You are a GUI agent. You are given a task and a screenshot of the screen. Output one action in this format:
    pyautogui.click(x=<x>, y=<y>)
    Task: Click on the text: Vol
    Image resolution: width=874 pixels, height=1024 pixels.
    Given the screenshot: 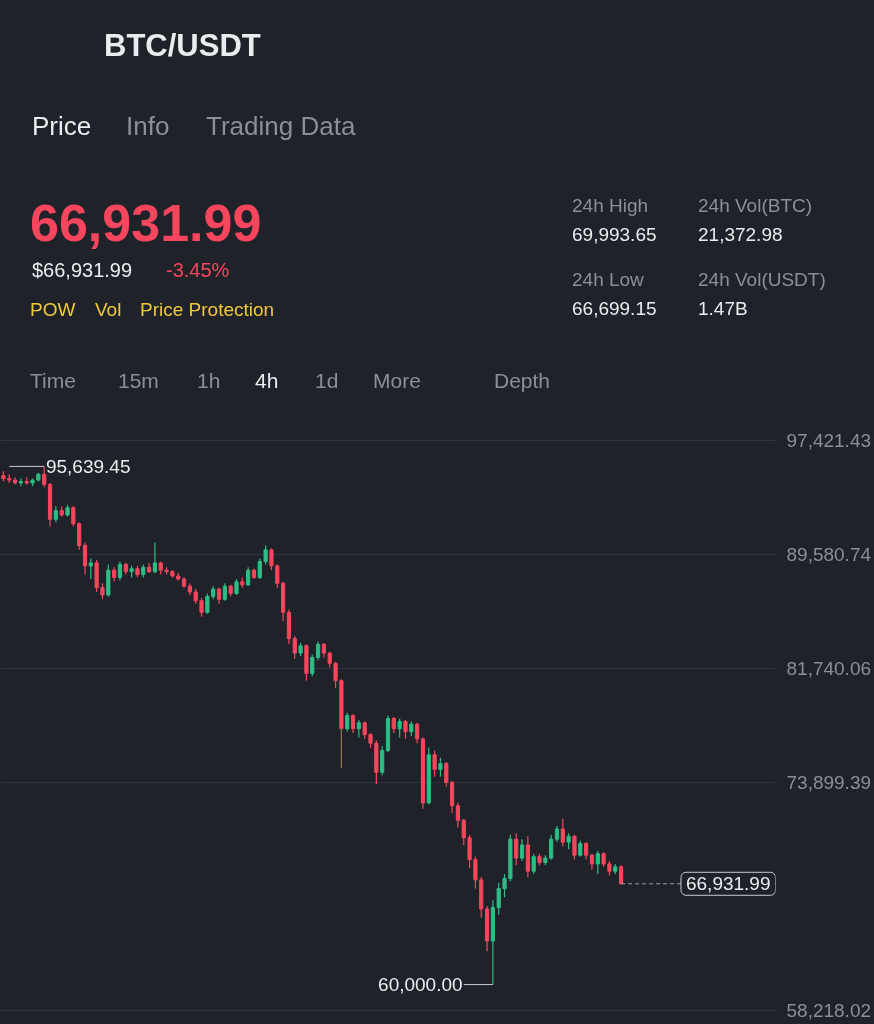 What is the action you would take?
    pyautogui.click(x=108, y=310)
    